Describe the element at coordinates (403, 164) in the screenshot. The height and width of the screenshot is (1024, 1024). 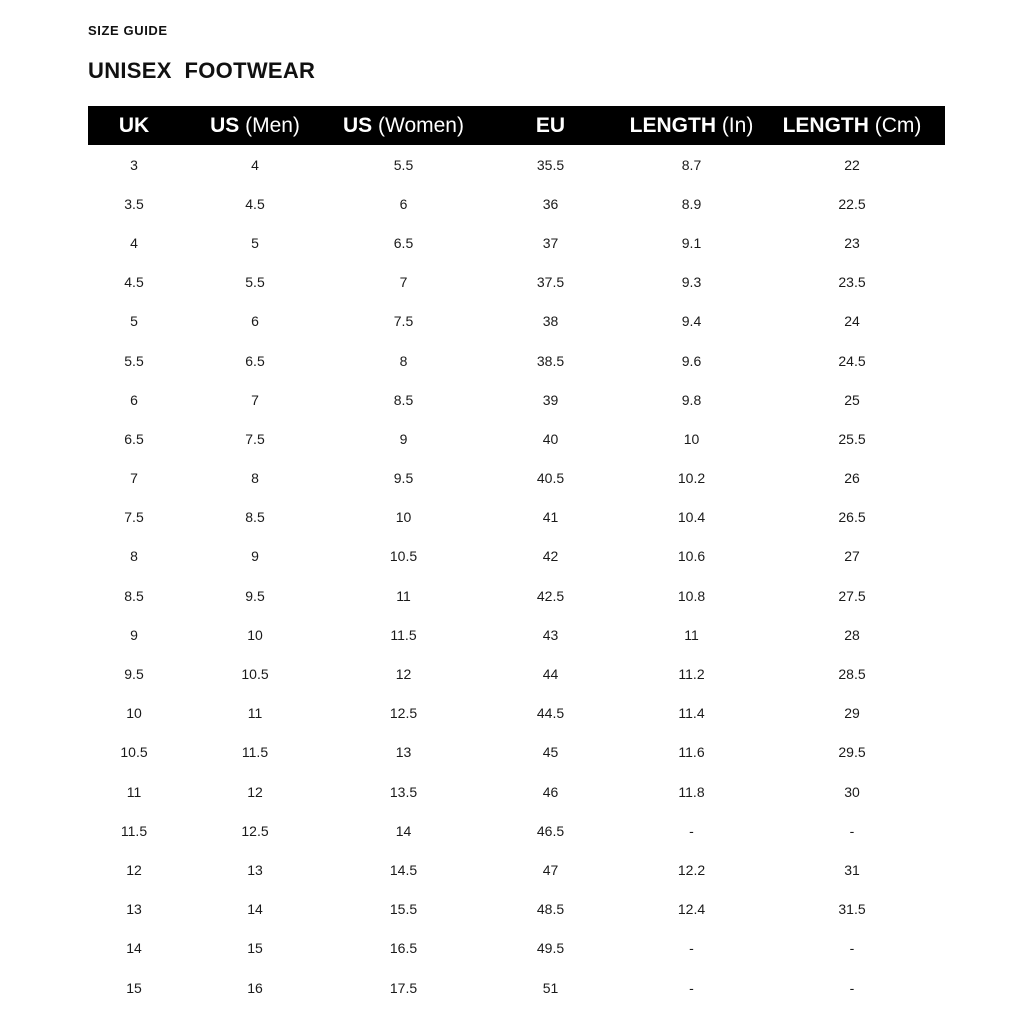
I see `cell-us_women: 5.5` at that location.